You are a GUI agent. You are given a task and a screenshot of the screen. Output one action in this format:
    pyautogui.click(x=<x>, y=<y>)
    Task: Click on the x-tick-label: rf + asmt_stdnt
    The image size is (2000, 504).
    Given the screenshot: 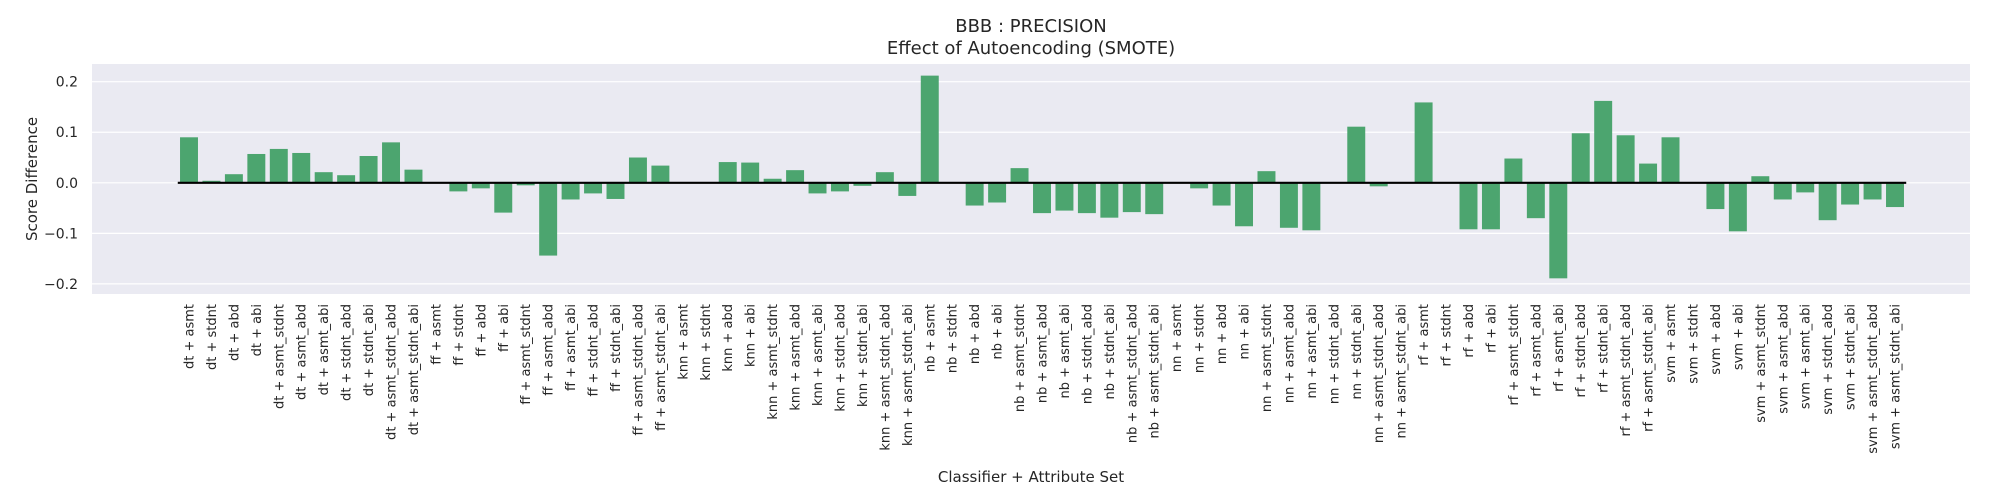 What is the action you would take?
    pyautogui.click(x=1514, y=355)
    